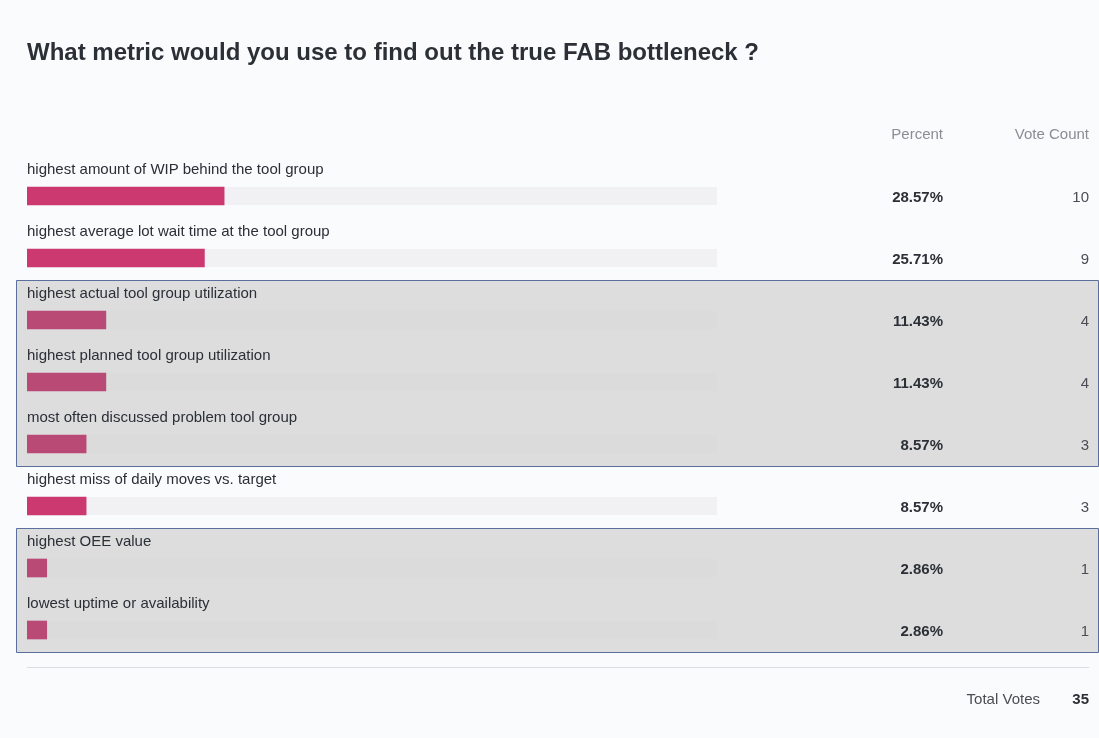  Describe the element at coordinates (119, 603) in the screenshot. I see `y-tick-label: lowest uptime or availability` at that location.